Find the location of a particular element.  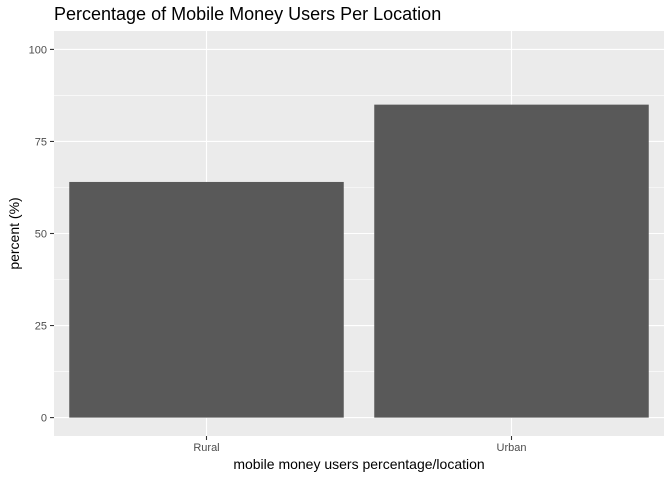

y-tick-label: 100 is located at coordinates (38, 50).